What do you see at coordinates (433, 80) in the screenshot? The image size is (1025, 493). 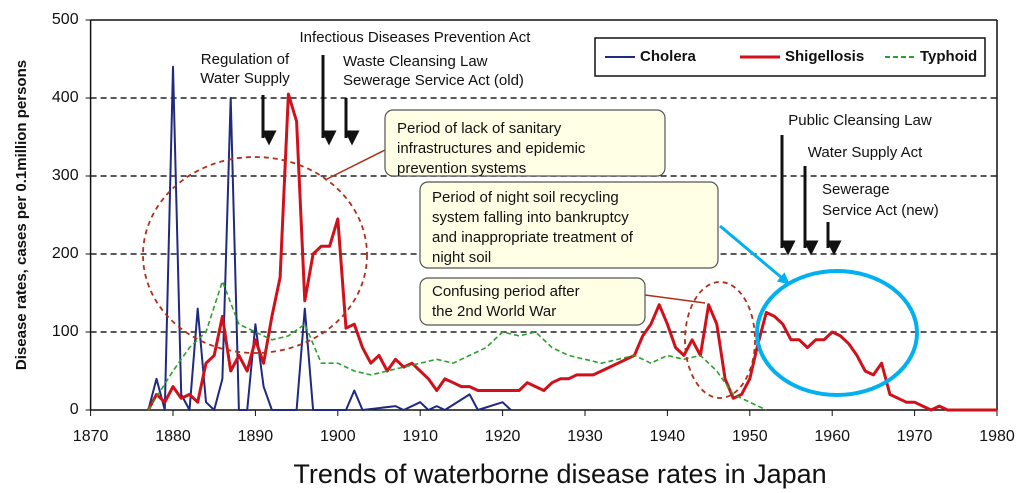 I see `annotation-text: Sewerage Service Act (old)` at bounding box center [433, 80].